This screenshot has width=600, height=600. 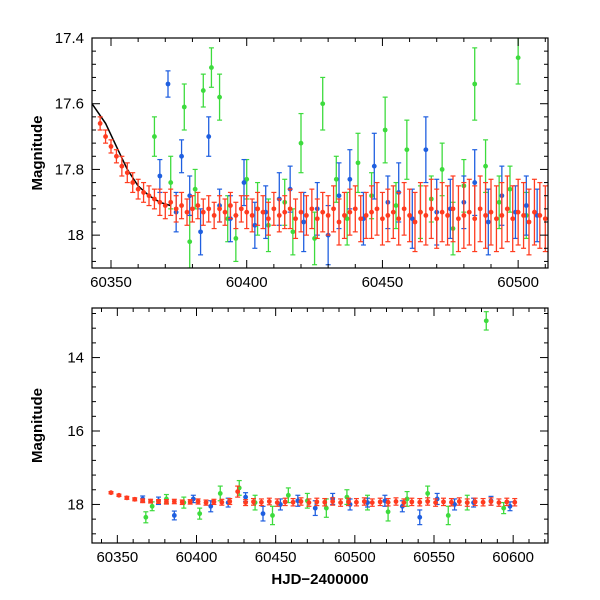 I want to click on y-axis-label: Magnitude, so click(x=37, y=425).